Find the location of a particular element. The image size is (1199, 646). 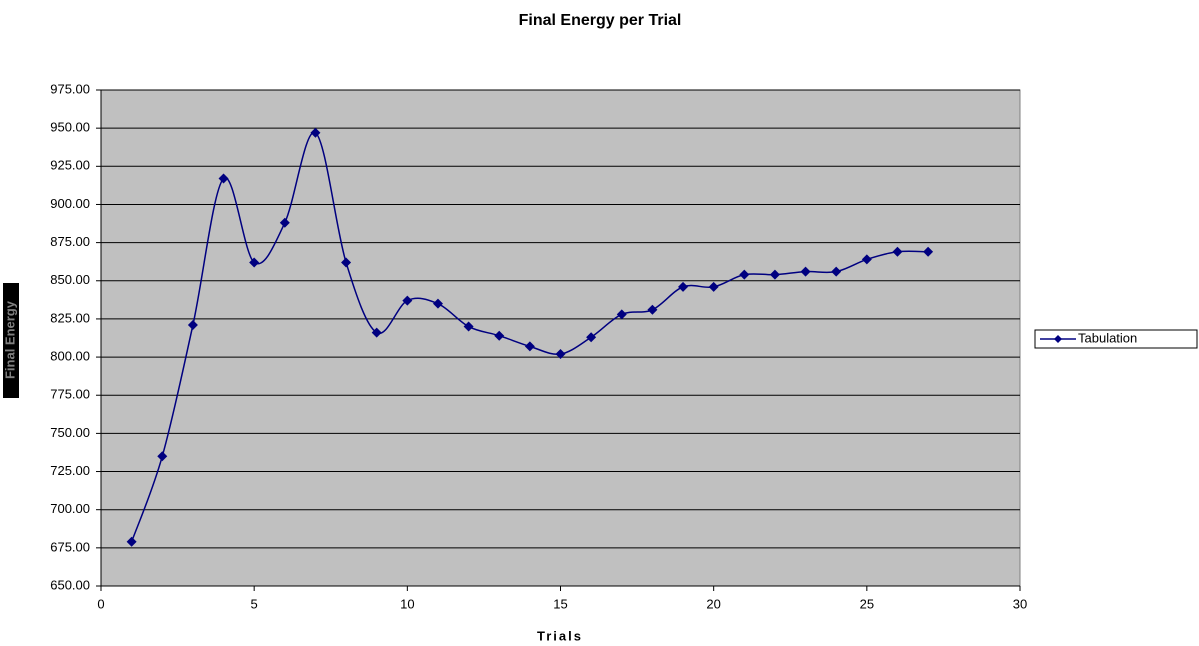

x-tick-label: 25 is located at coordinates (867, 603).